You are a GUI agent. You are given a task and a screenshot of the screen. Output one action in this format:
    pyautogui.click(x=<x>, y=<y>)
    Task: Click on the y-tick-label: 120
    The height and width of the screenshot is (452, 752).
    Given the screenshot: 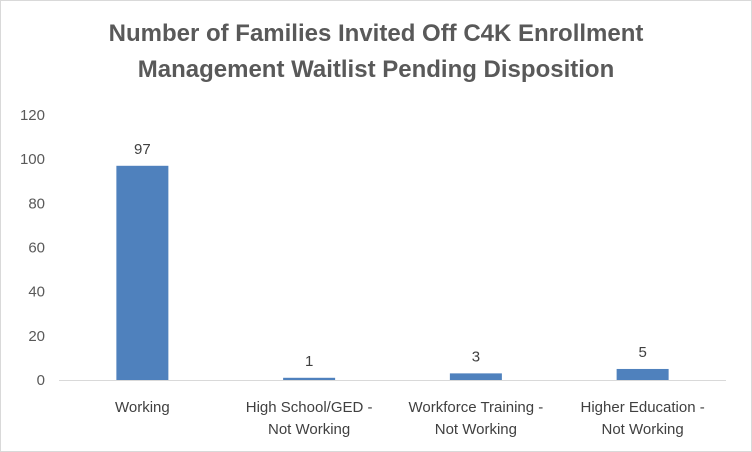 What is the action you would take?
    pyautogui.click(x=32, y=115)
    